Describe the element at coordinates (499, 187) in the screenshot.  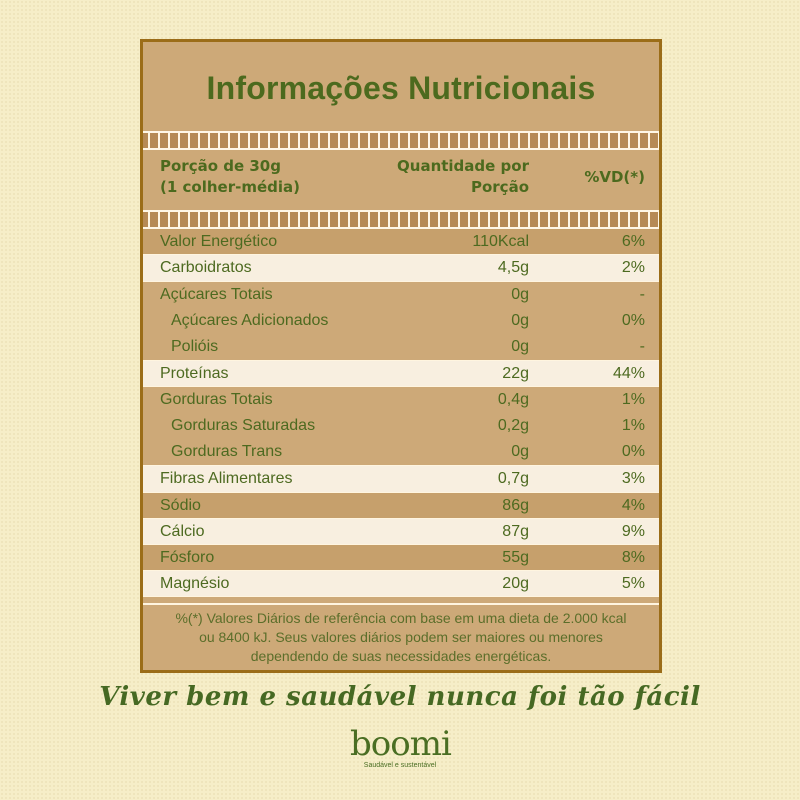
I see `quantity-line2: Porção` at that location.